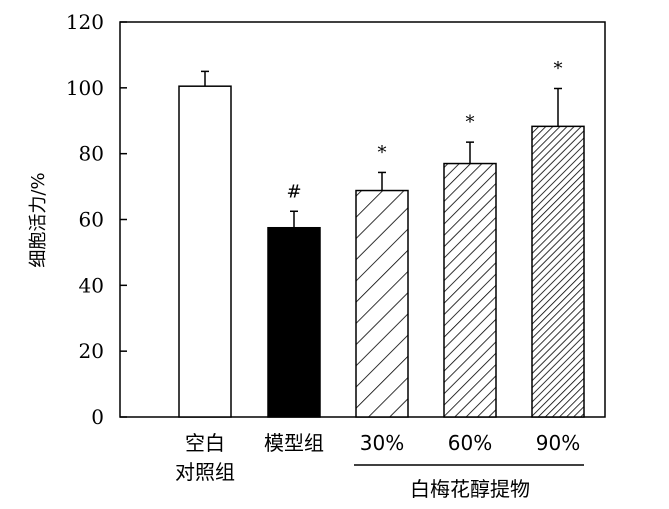  Describe the element at coordinates (91, 154) in the screenshot. I see `y-tick-label: 80` at that location.